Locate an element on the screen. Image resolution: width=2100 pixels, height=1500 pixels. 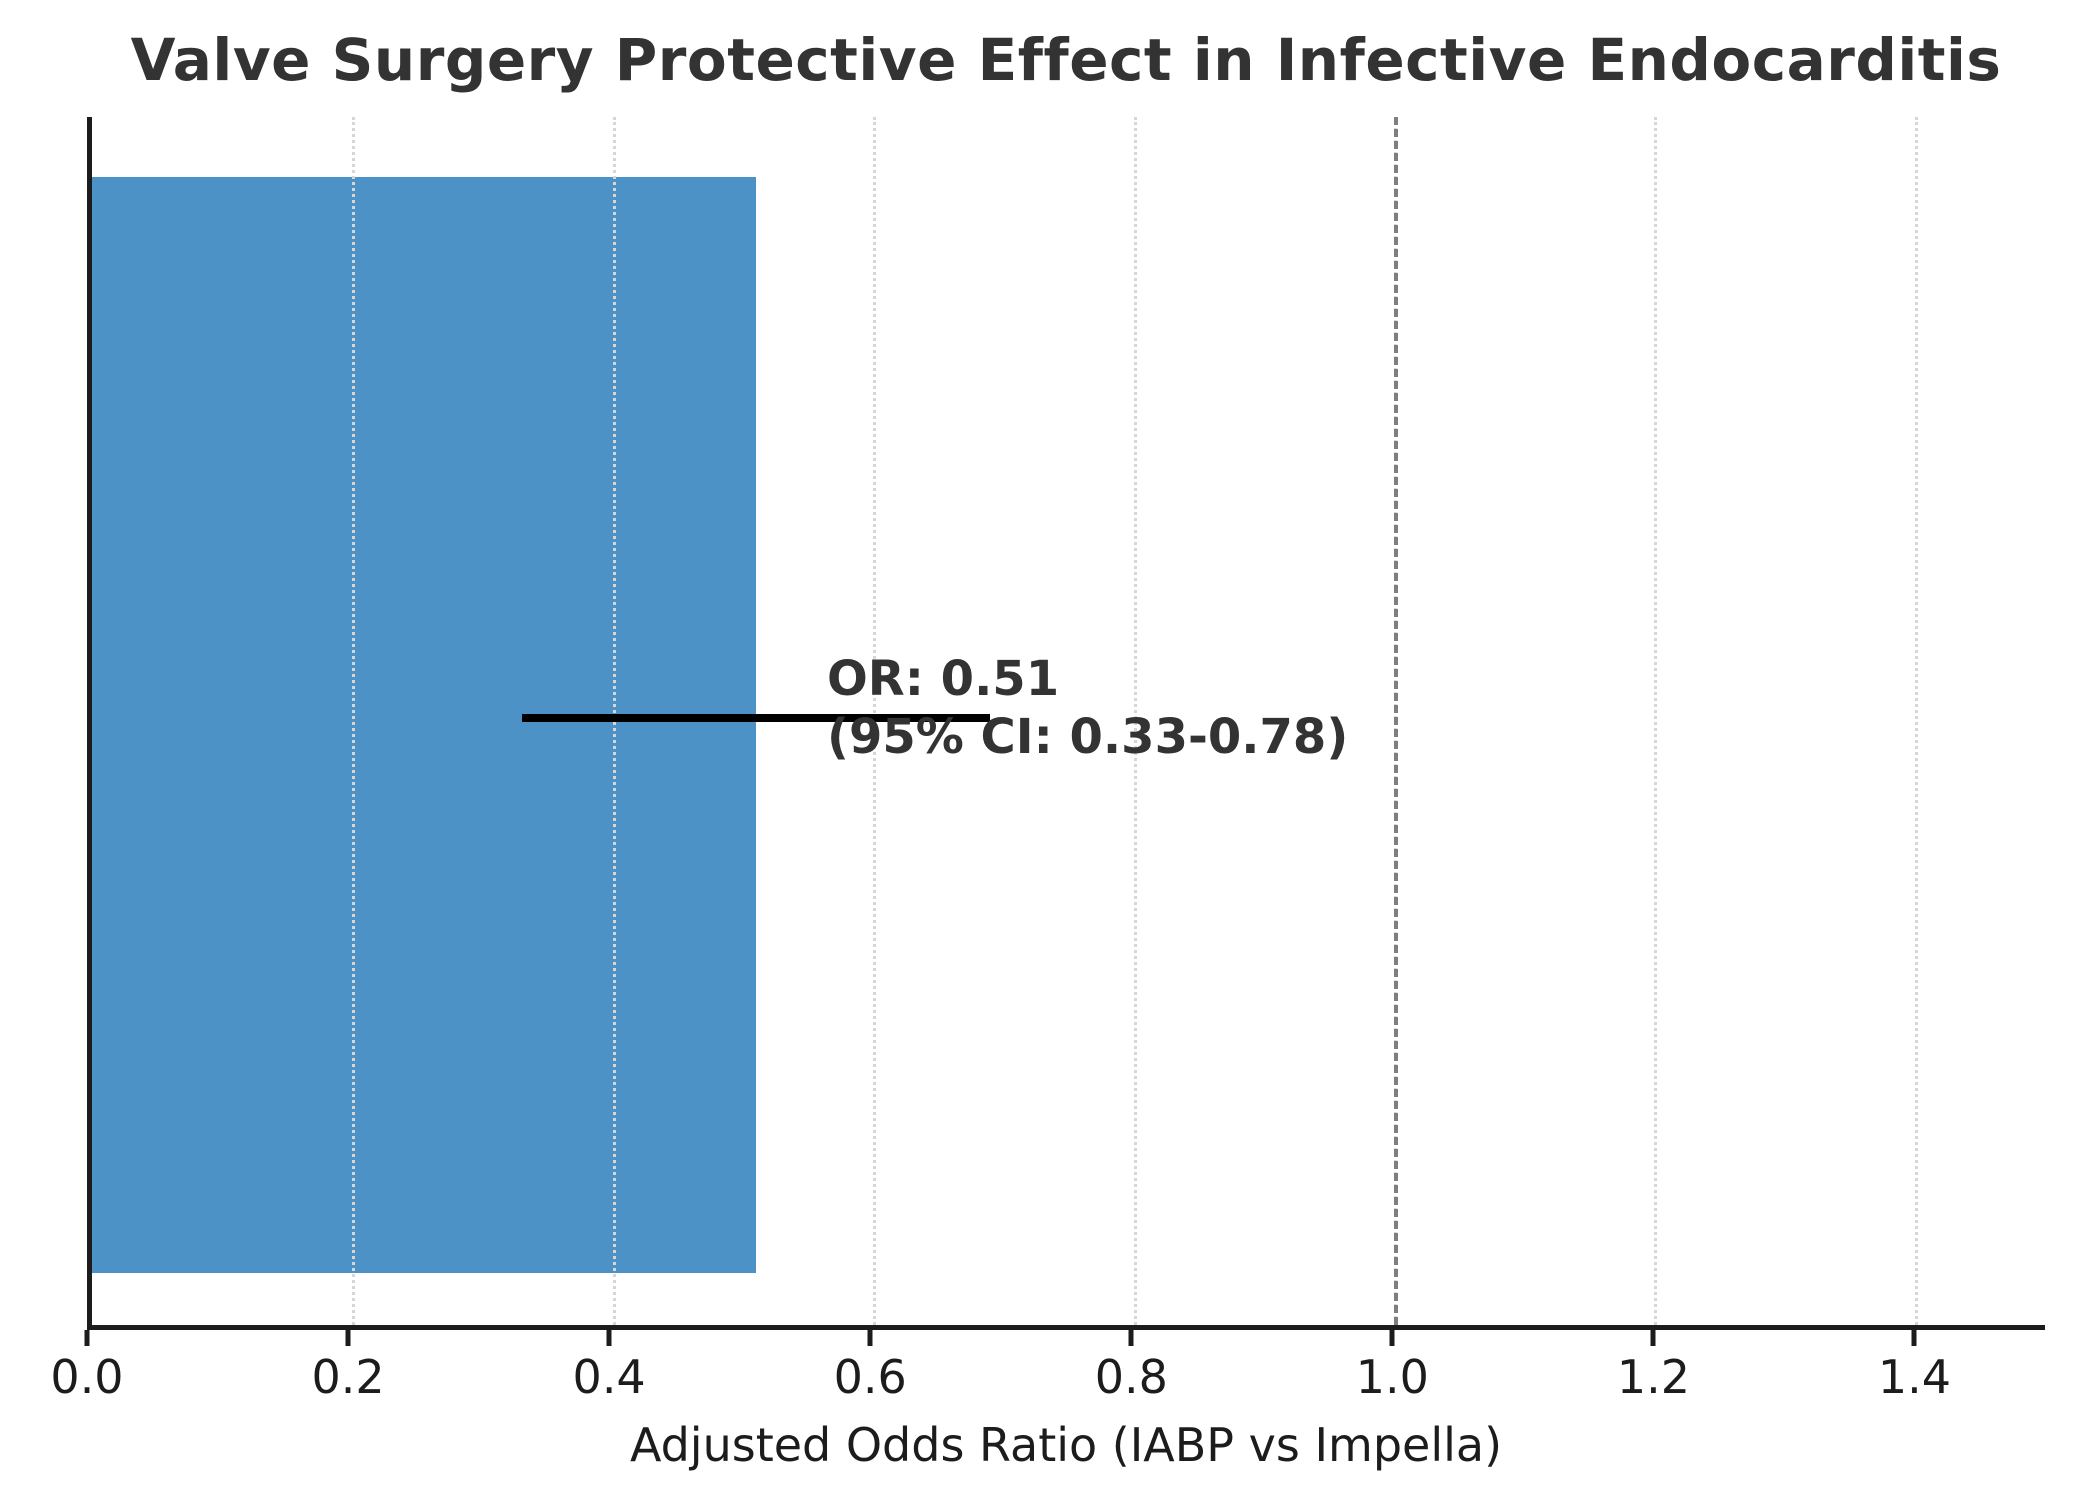
x-tick-mark-0.6 is located at coordinates (870, 1338).